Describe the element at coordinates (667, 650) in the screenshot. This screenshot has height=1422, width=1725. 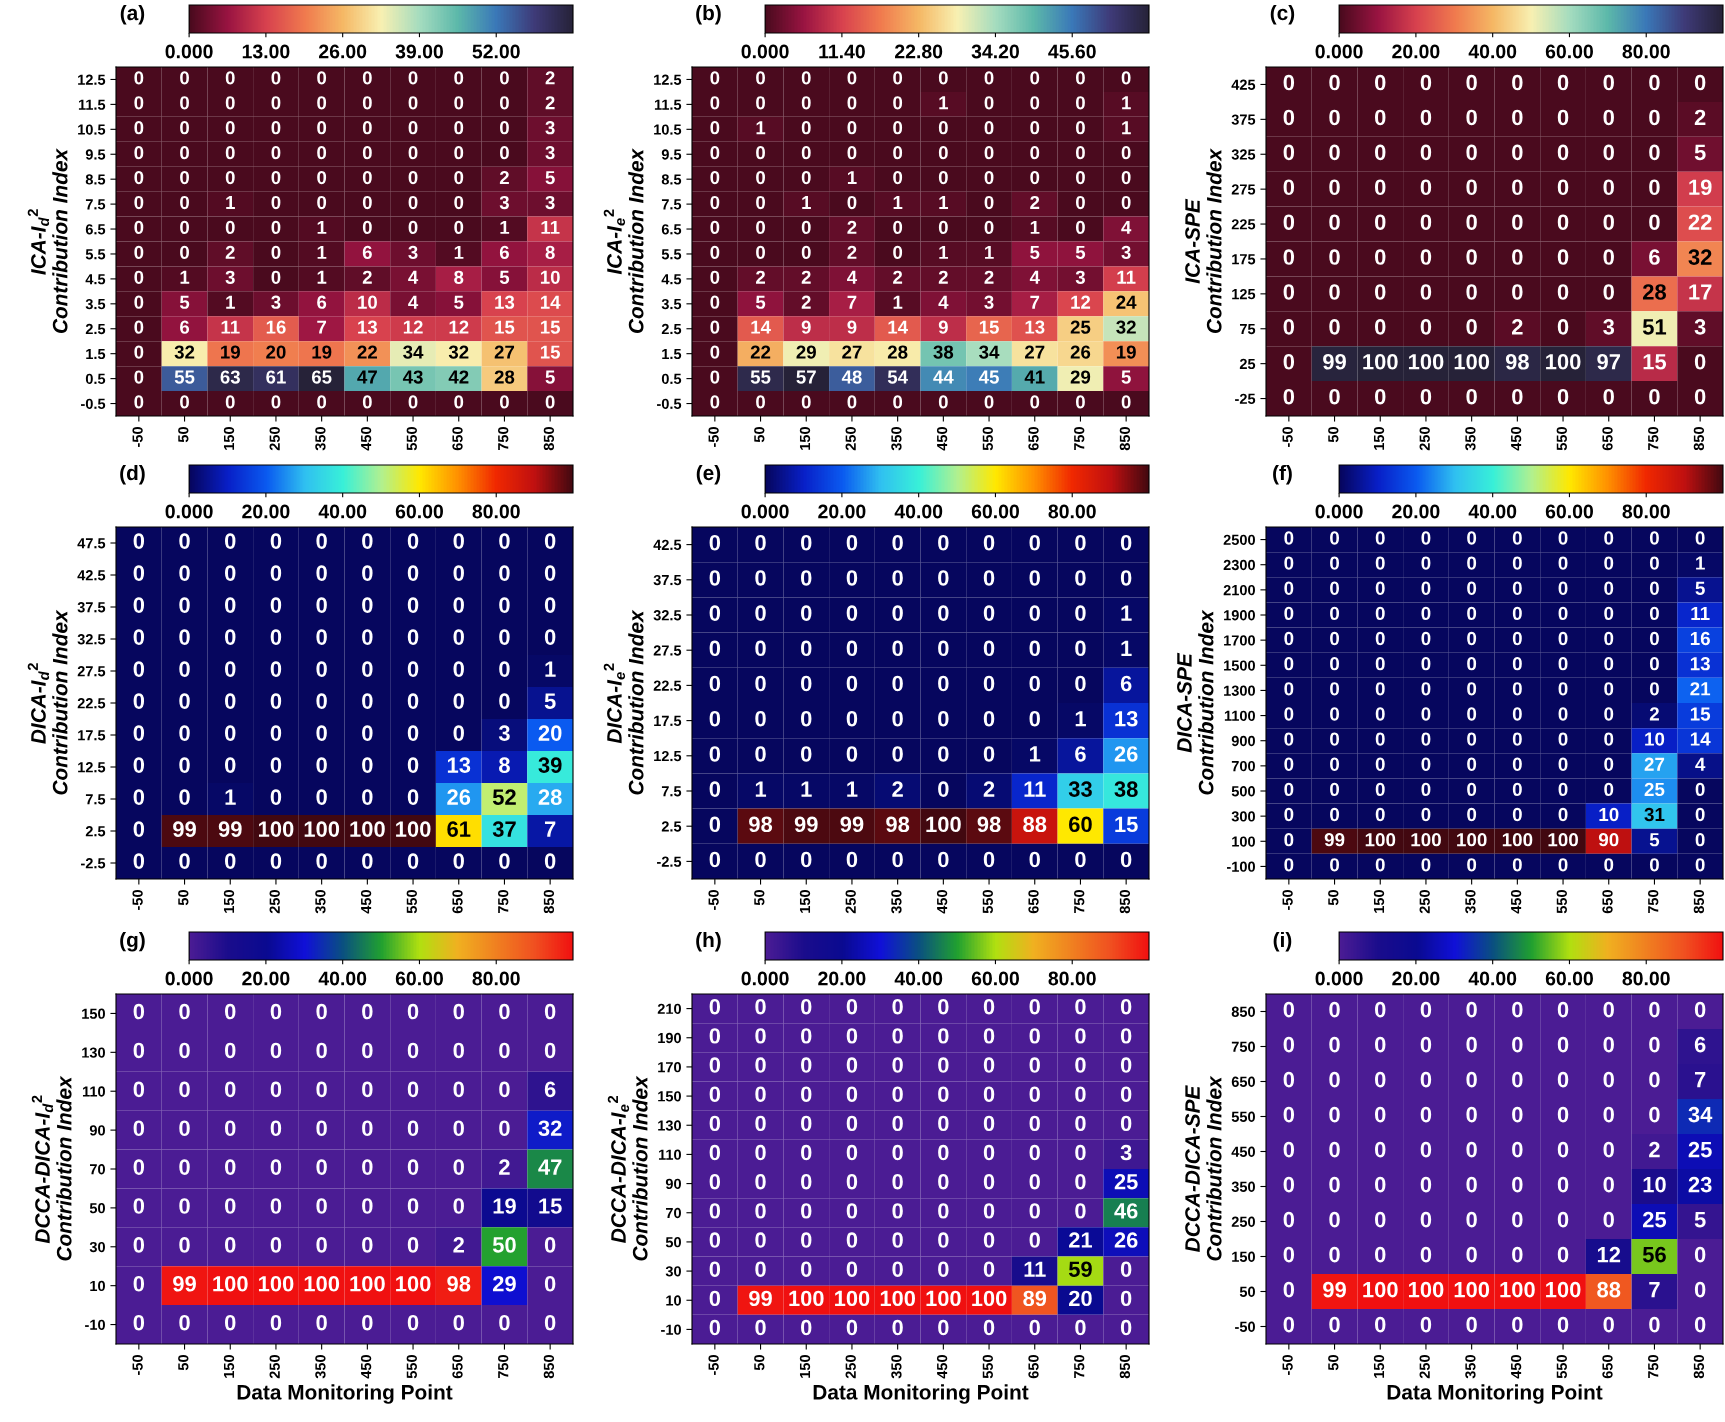
I see `y-tick-label: 27.5` at that location.